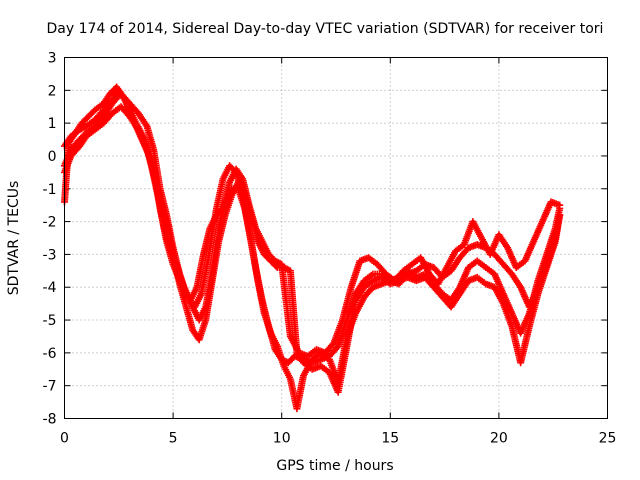  Describe the element at coordinates (52, 124) in the screenshot. I see `y-tick-label: 1` at that location.